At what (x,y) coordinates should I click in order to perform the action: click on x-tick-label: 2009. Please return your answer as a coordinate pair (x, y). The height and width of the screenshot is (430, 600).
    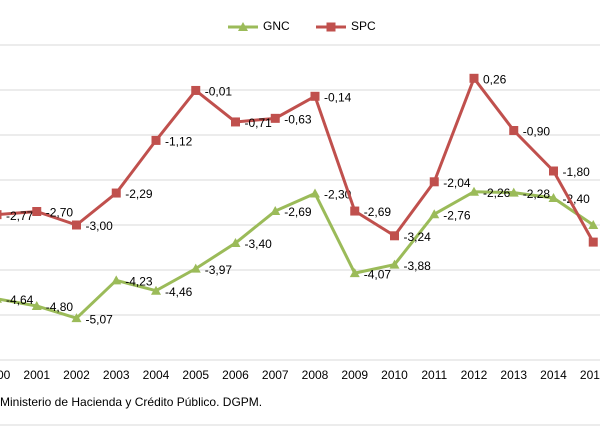
    Looking at the image, I should click on (354, 375).